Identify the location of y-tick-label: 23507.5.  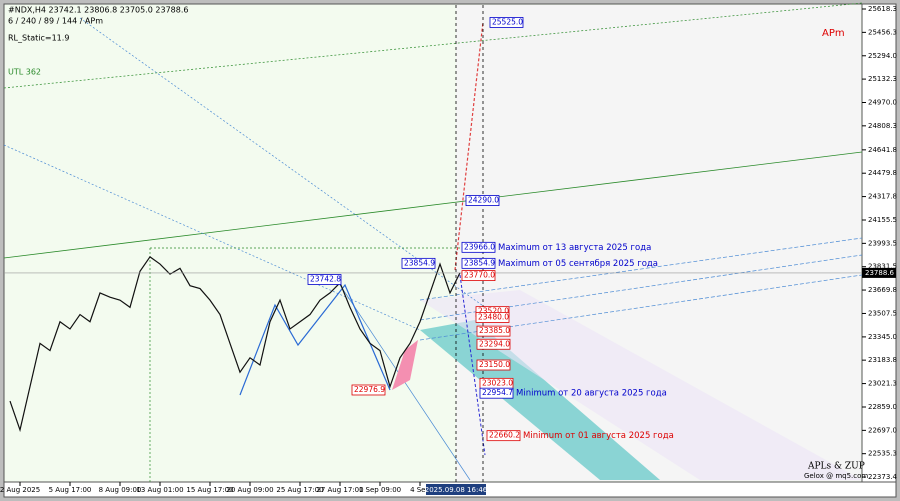
(882, 313).